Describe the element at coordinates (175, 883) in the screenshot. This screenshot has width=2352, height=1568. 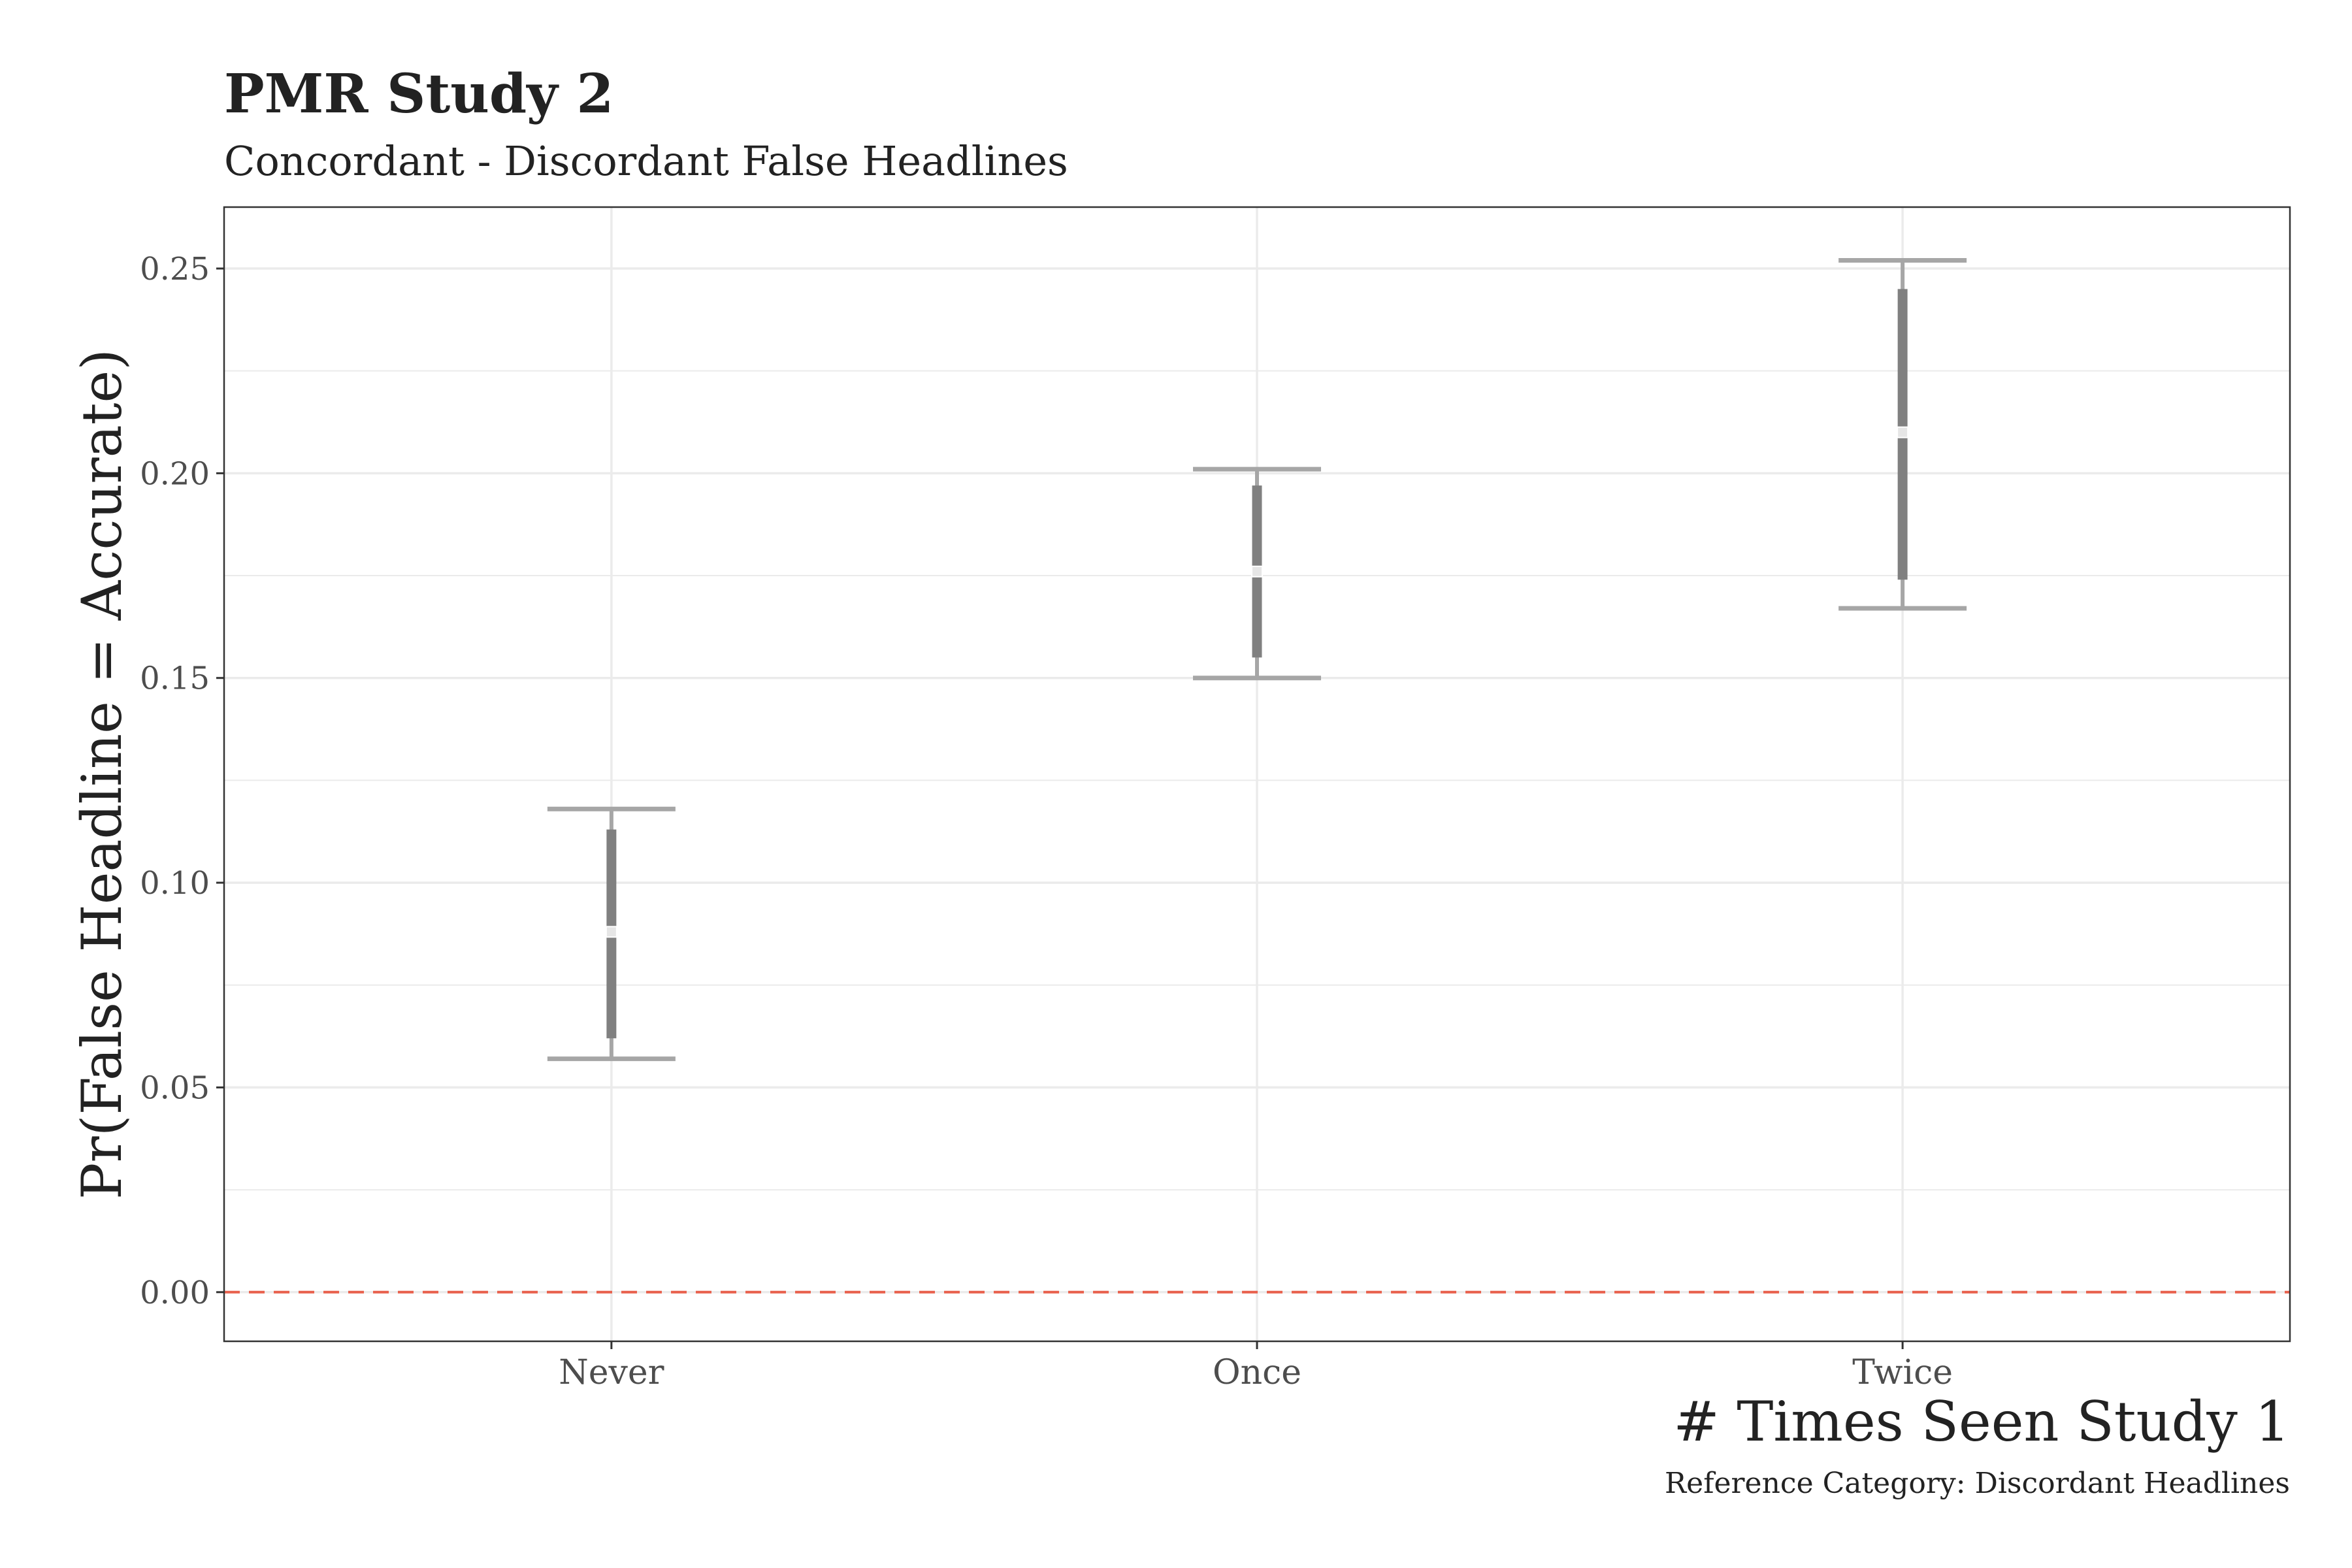
I see `y-tick-label: 0.10` at that location.